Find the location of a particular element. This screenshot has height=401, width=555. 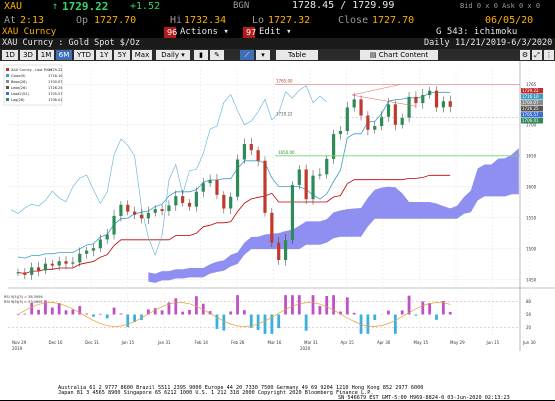

up-arrow-icon: ↑ is located at coordinates (55, 6).